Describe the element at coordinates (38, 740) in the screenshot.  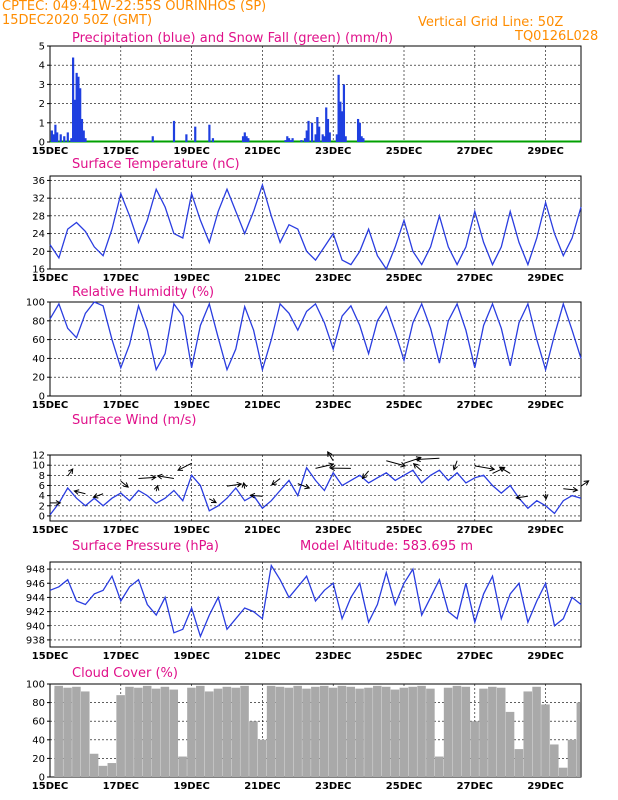
I see `y-tick-label: 40` at that location.